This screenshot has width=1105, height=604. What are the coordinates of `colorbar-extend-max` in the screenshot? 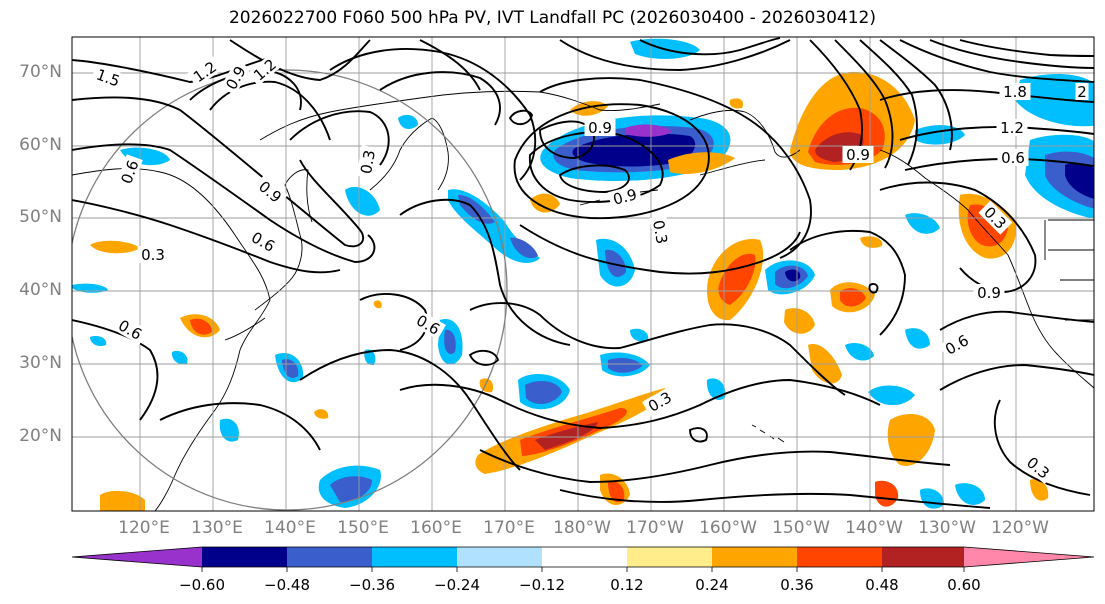 It's located at (1029, 557).